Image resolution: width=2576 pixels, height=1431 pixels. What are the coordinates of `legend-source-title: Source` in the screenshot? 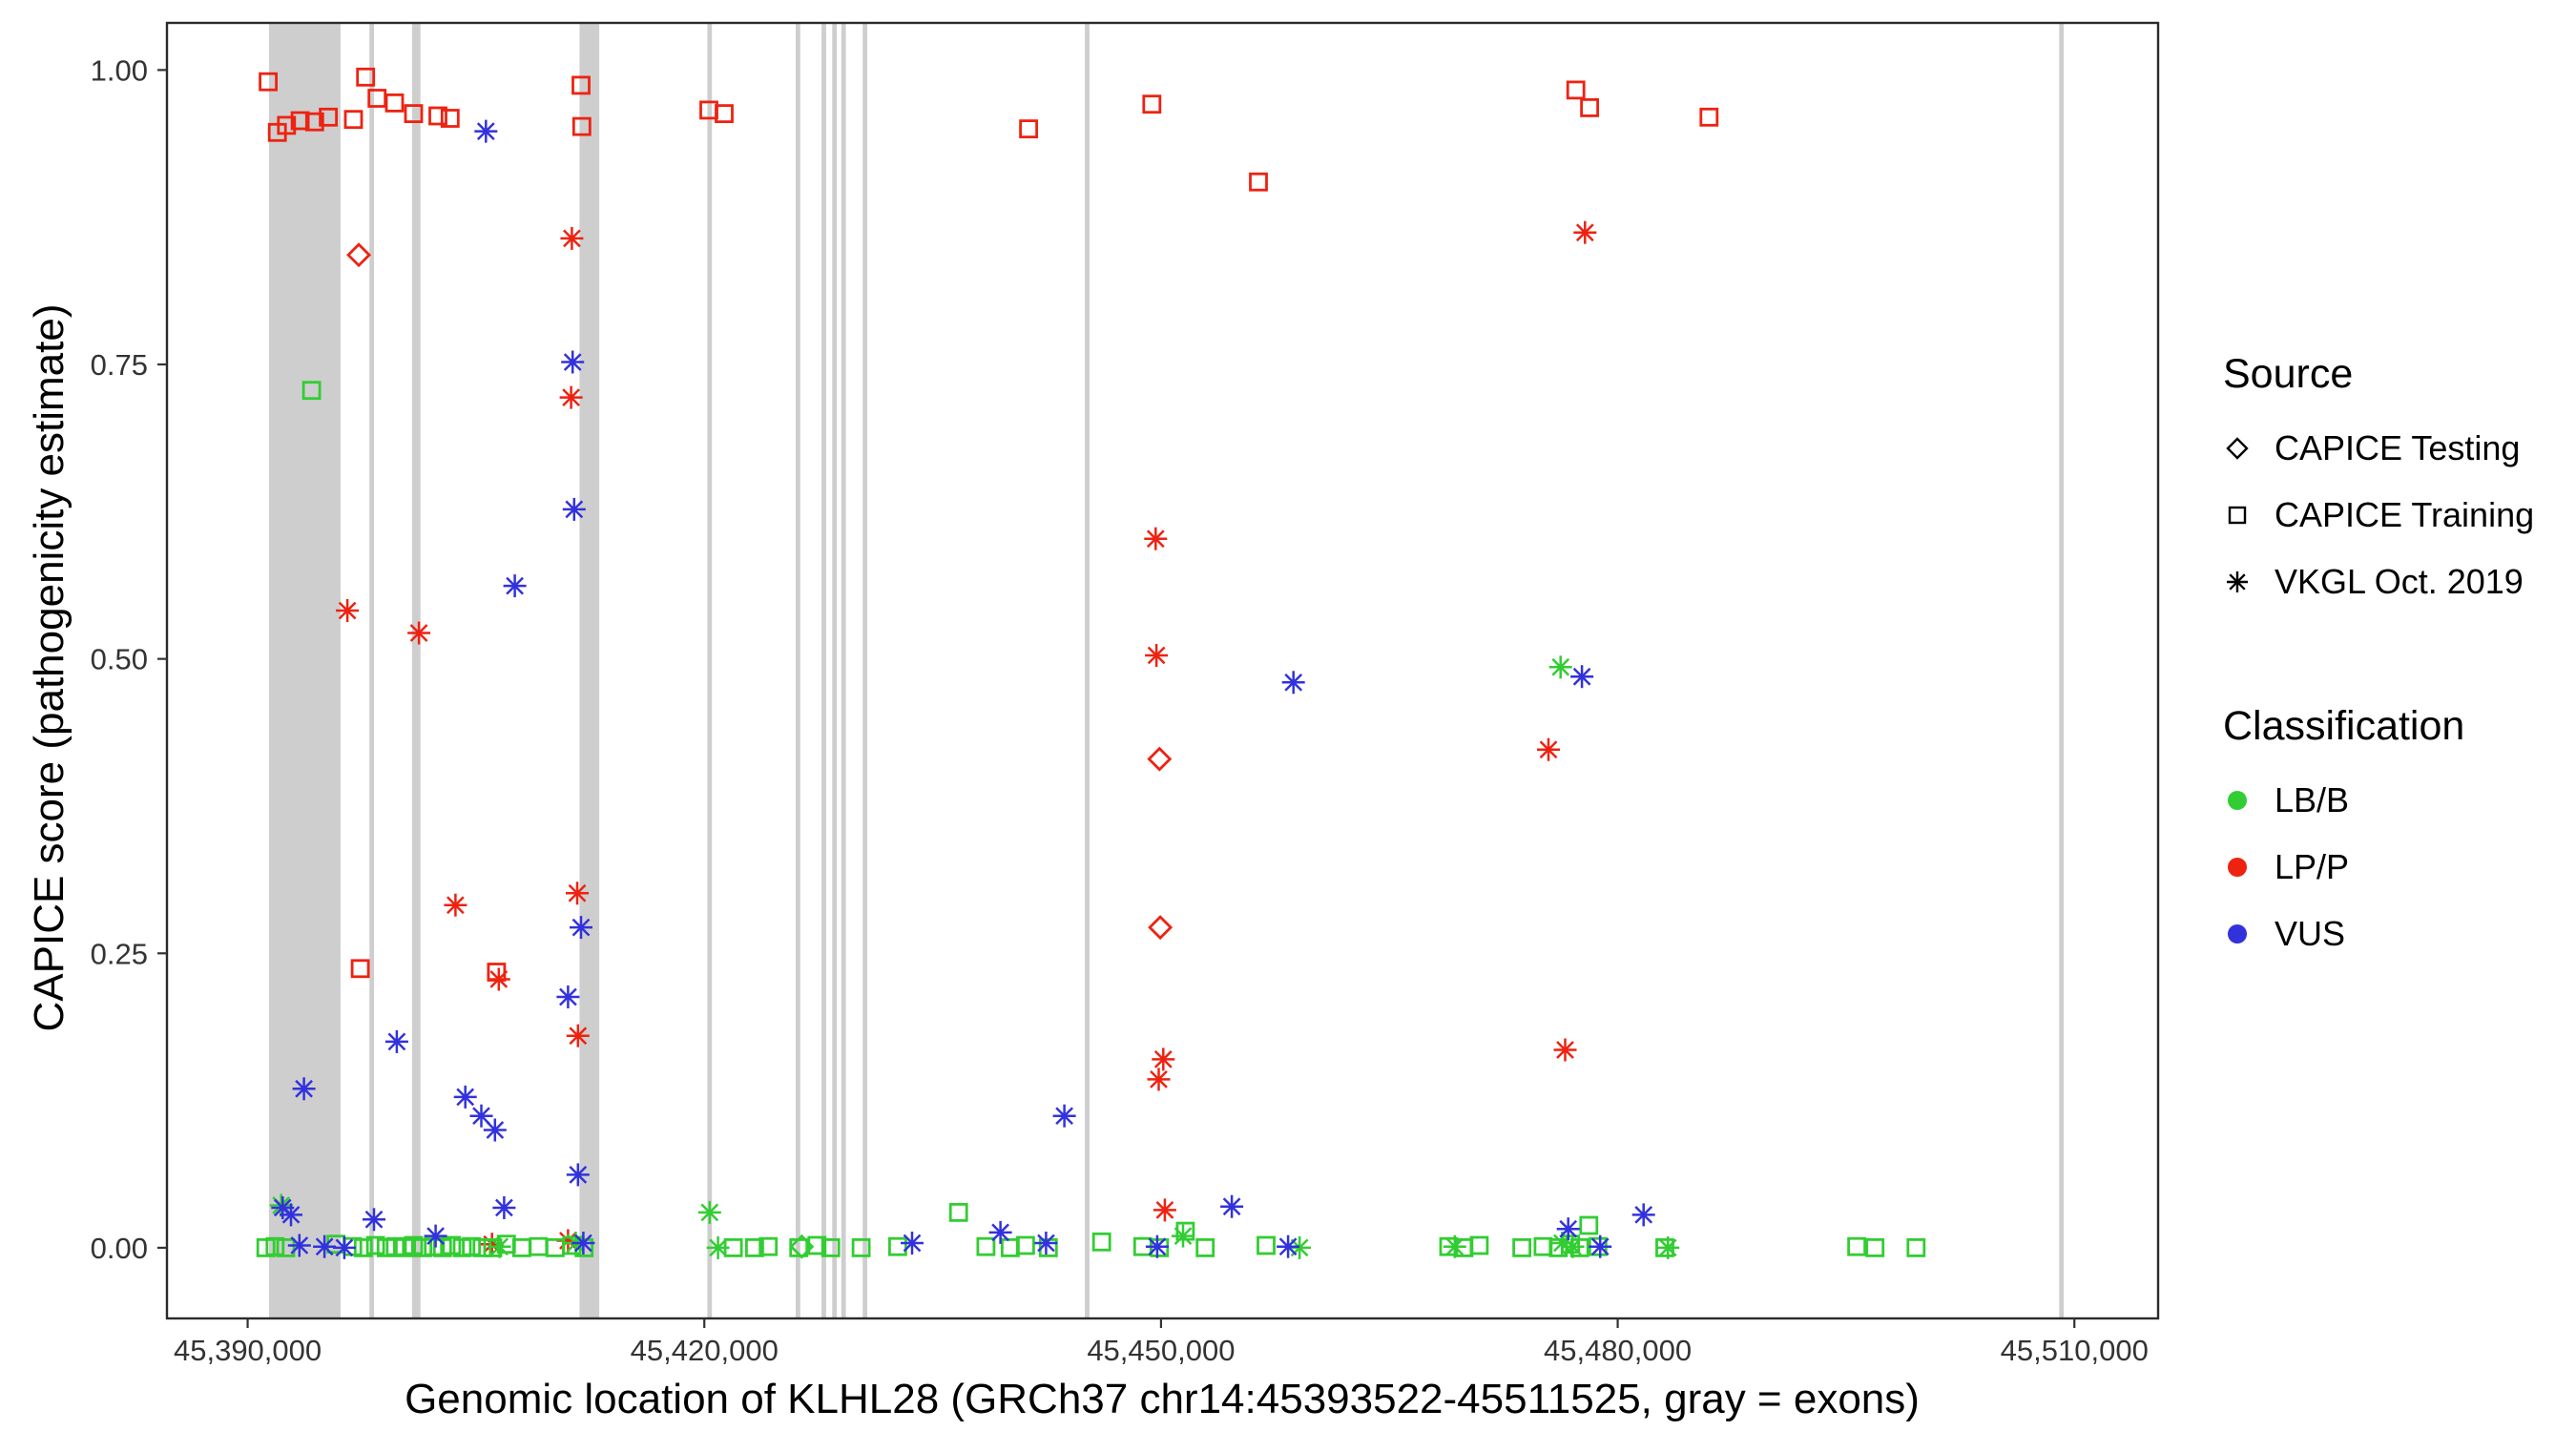 It's located at (2288, 374).